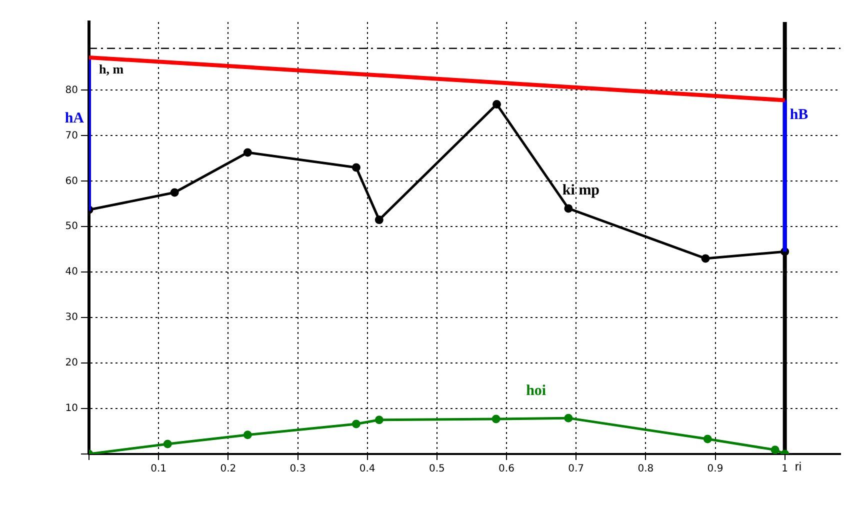 This screenshot has width=847, height=511. Describe the element at coordinates (74, 118) in the screenshot. I see `series-label: hA` at that location.